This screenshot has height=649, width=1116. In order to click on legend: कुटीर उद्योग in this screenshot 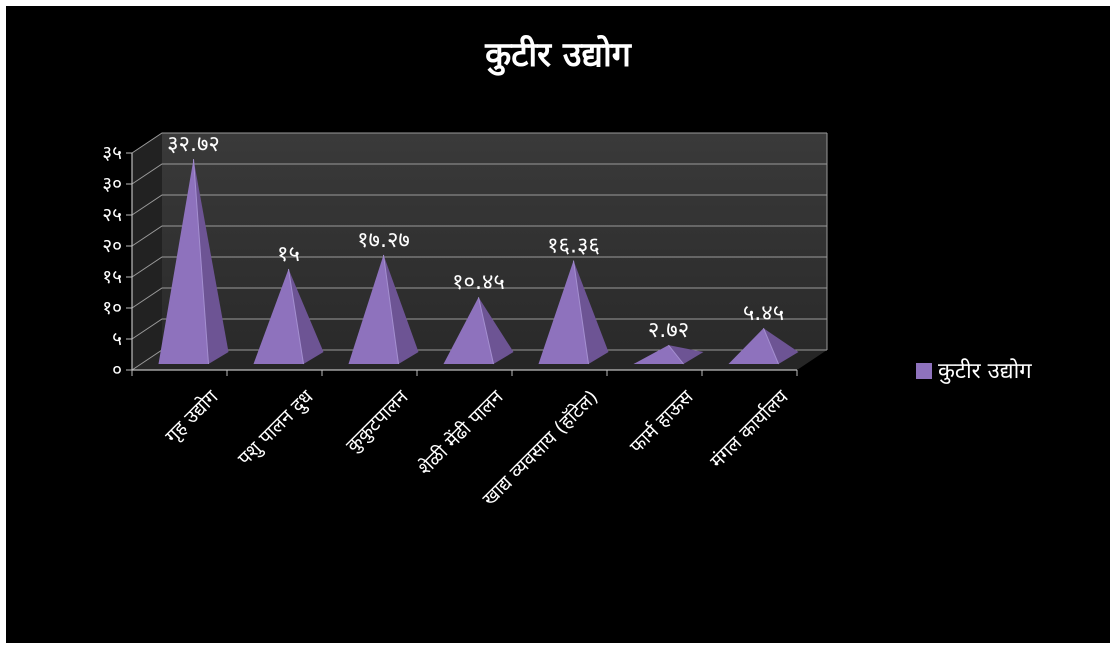, I will do `click(974, 371)`.